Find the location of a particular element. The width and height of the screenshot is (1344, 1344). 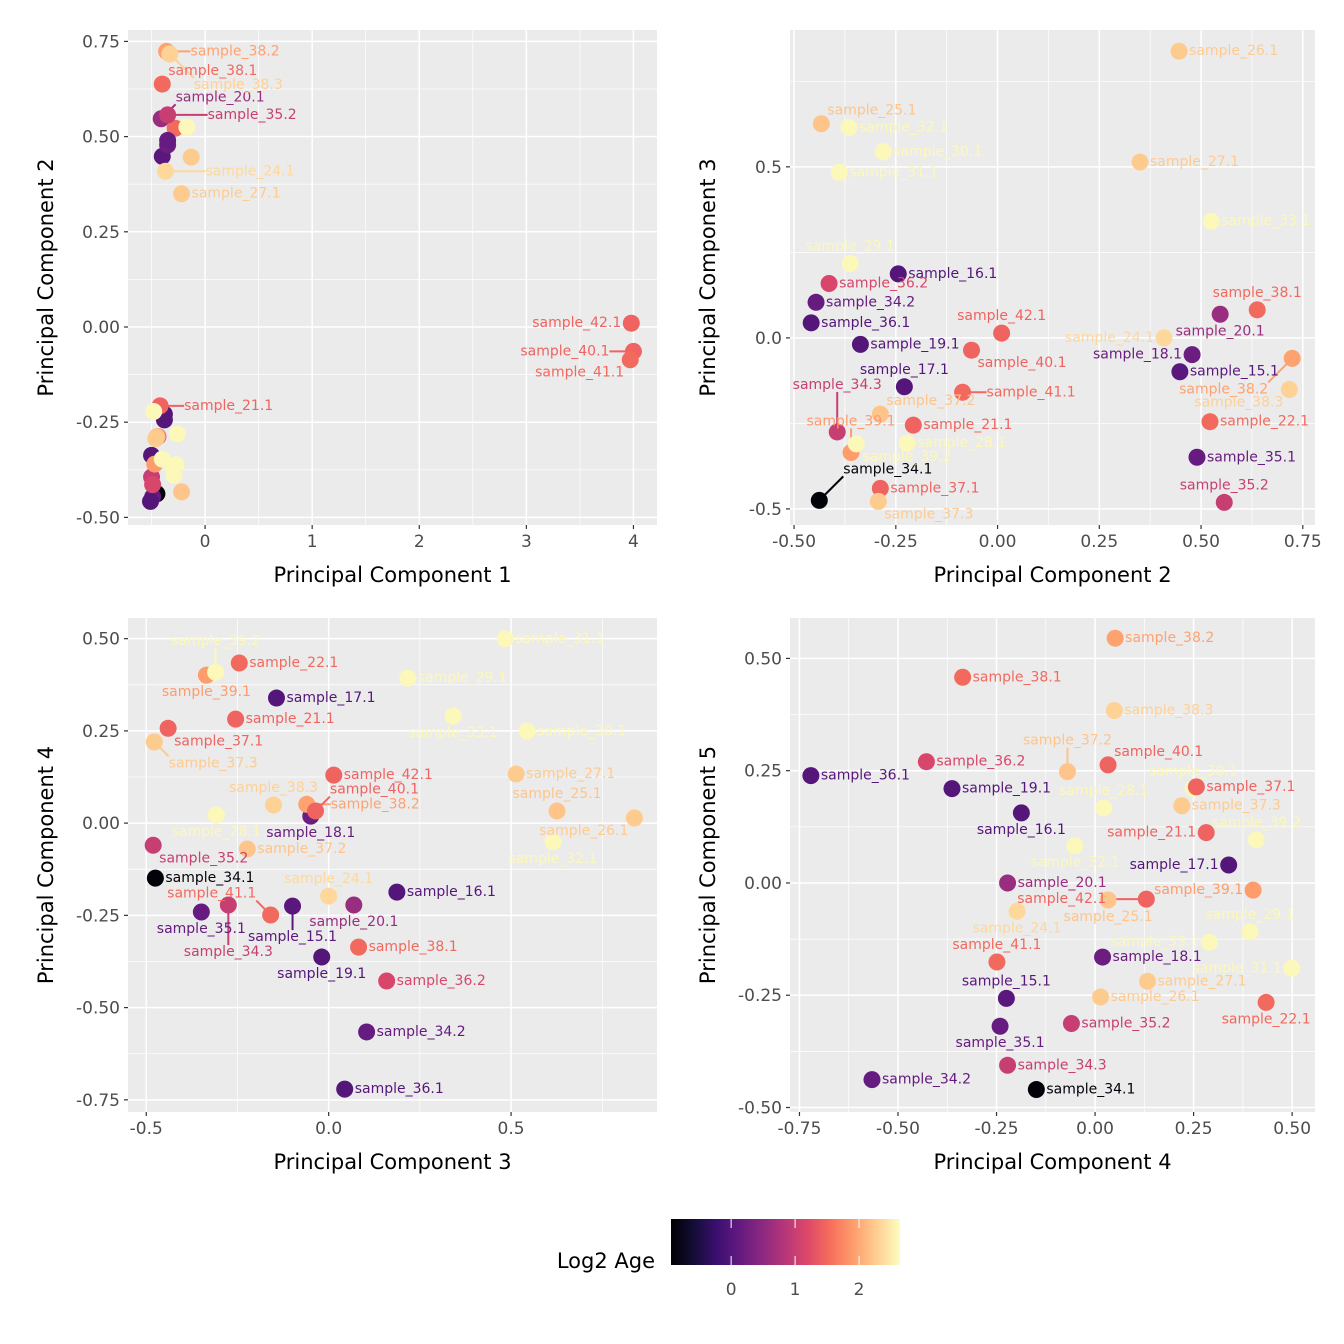

point-sample-18.1 is located at coordinates (1192, 355).